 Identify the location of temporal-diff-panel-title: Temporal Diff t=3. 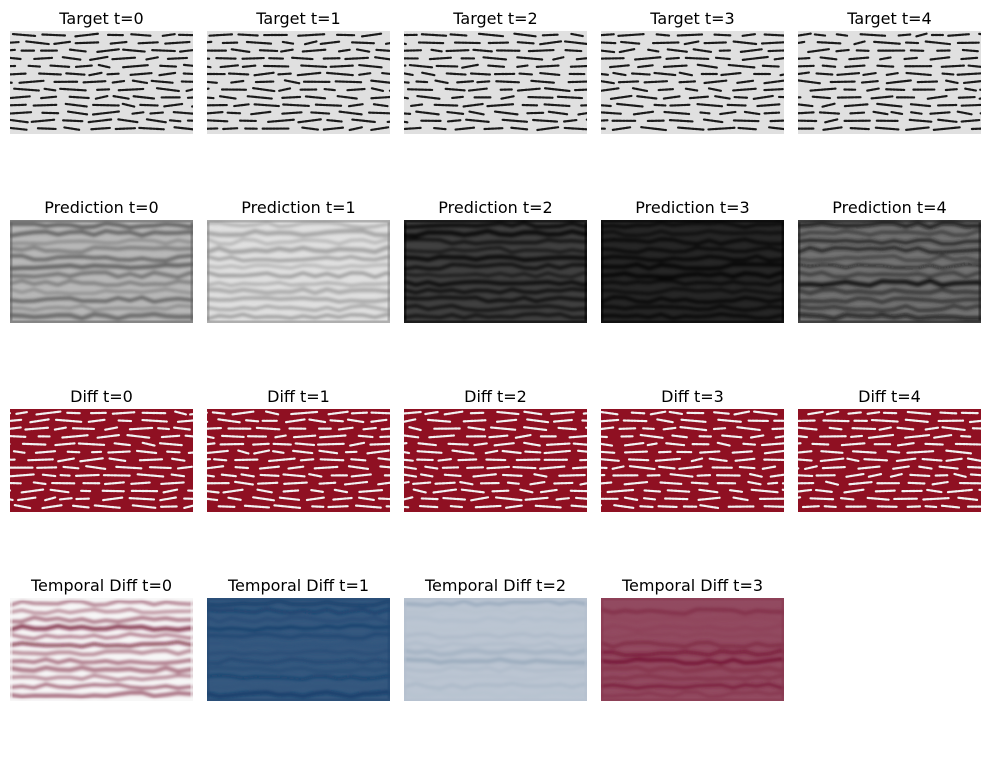
(692, 585).